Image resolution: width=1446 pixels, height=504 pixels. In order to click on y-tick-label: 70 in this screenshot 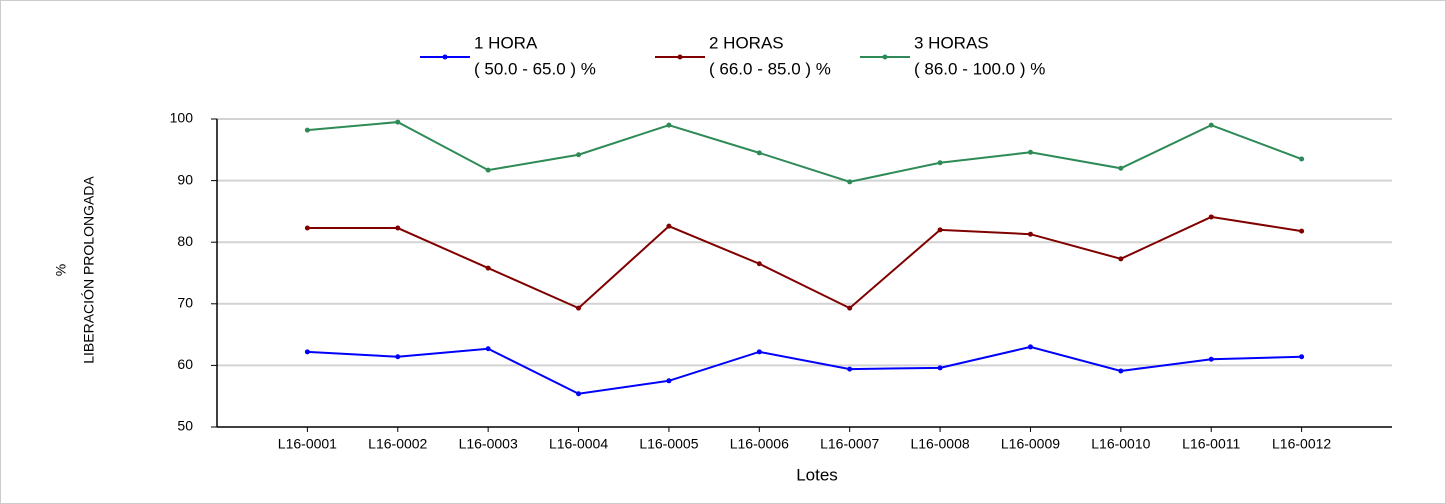, I will do `click(185, 303)`.